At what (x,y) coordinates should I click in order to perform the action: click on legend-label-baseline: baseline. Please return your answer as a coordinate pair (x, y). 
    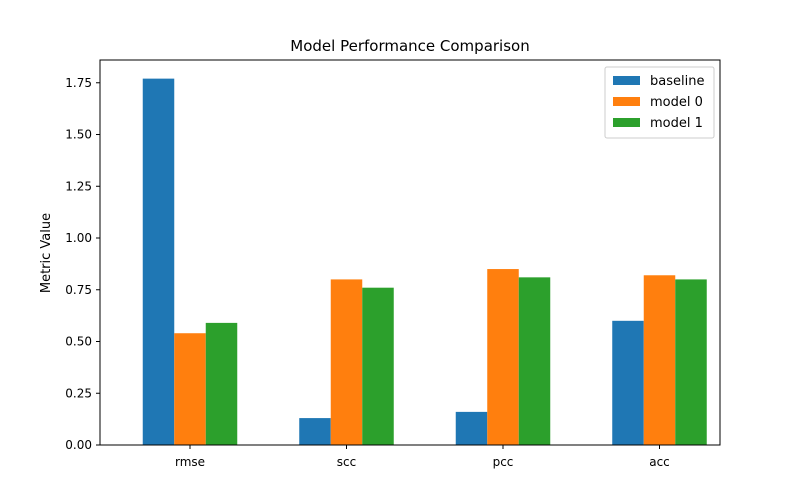
    Looking at the image, I should click on (677, 81).